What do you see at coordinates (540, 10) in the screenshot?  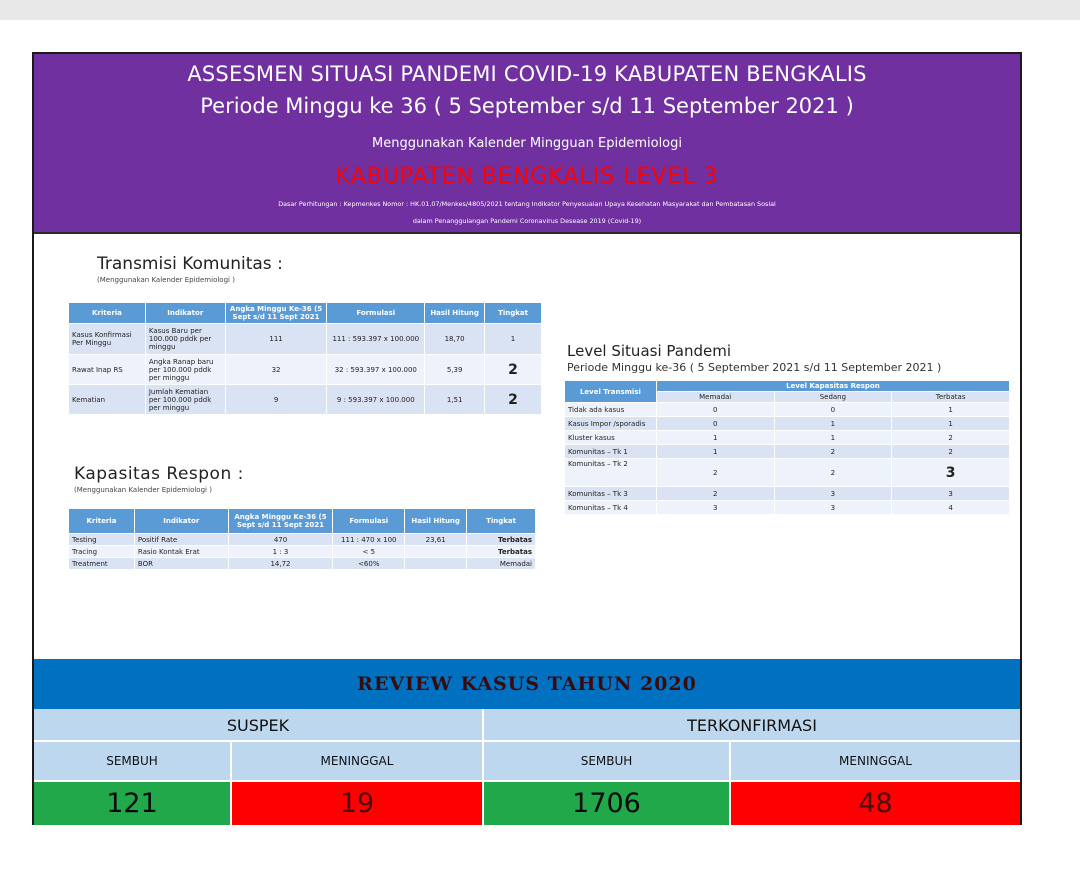 I see `browser-top-strip` at bounding box center [540, 10].